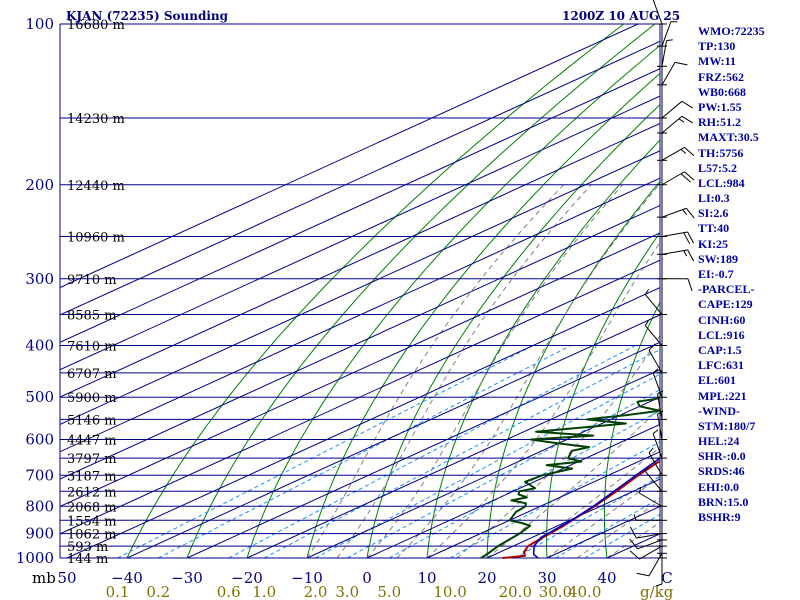  What do you see at coordinates (584, 591) in the screenshot?
I see `mixing-ratio-tick-label: 40.0` at bounding box center [584, 591].